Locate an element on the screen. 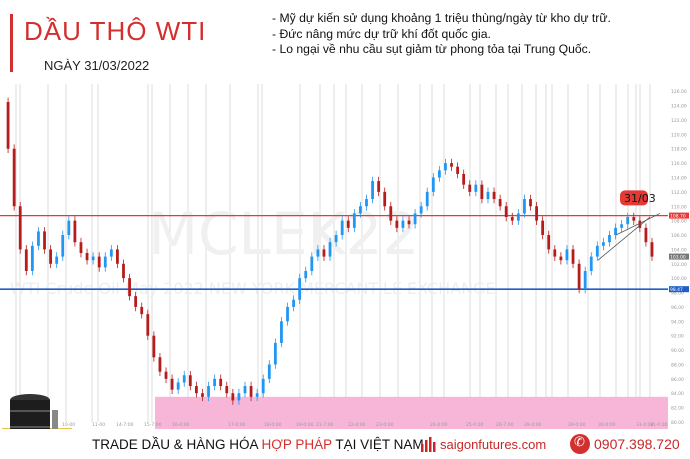  x-tick-label: 29-0:00 is located at coordinates (577, 425).